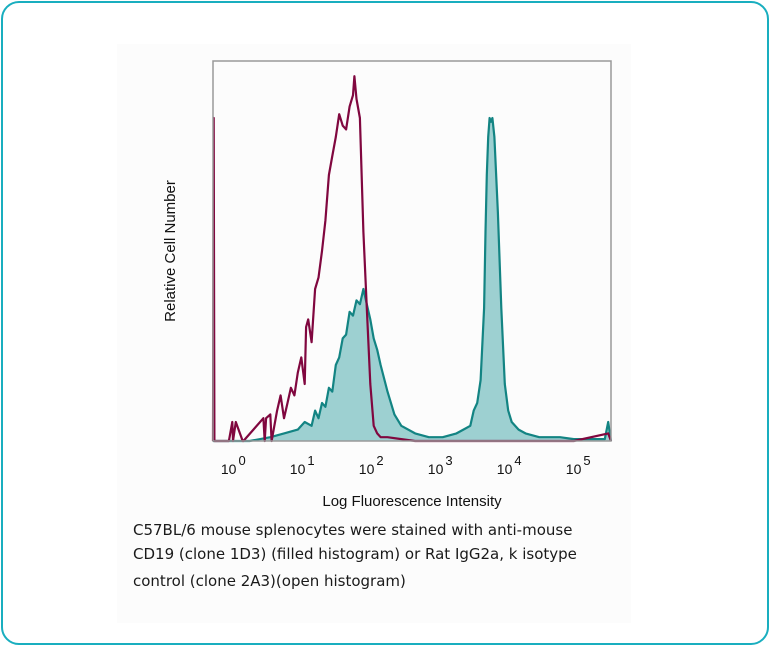  What do you see at coordinates (170, 251) in the screenshot?
I see `y-axis-label: Relative Cell Number` at bounding box center [170, 251].